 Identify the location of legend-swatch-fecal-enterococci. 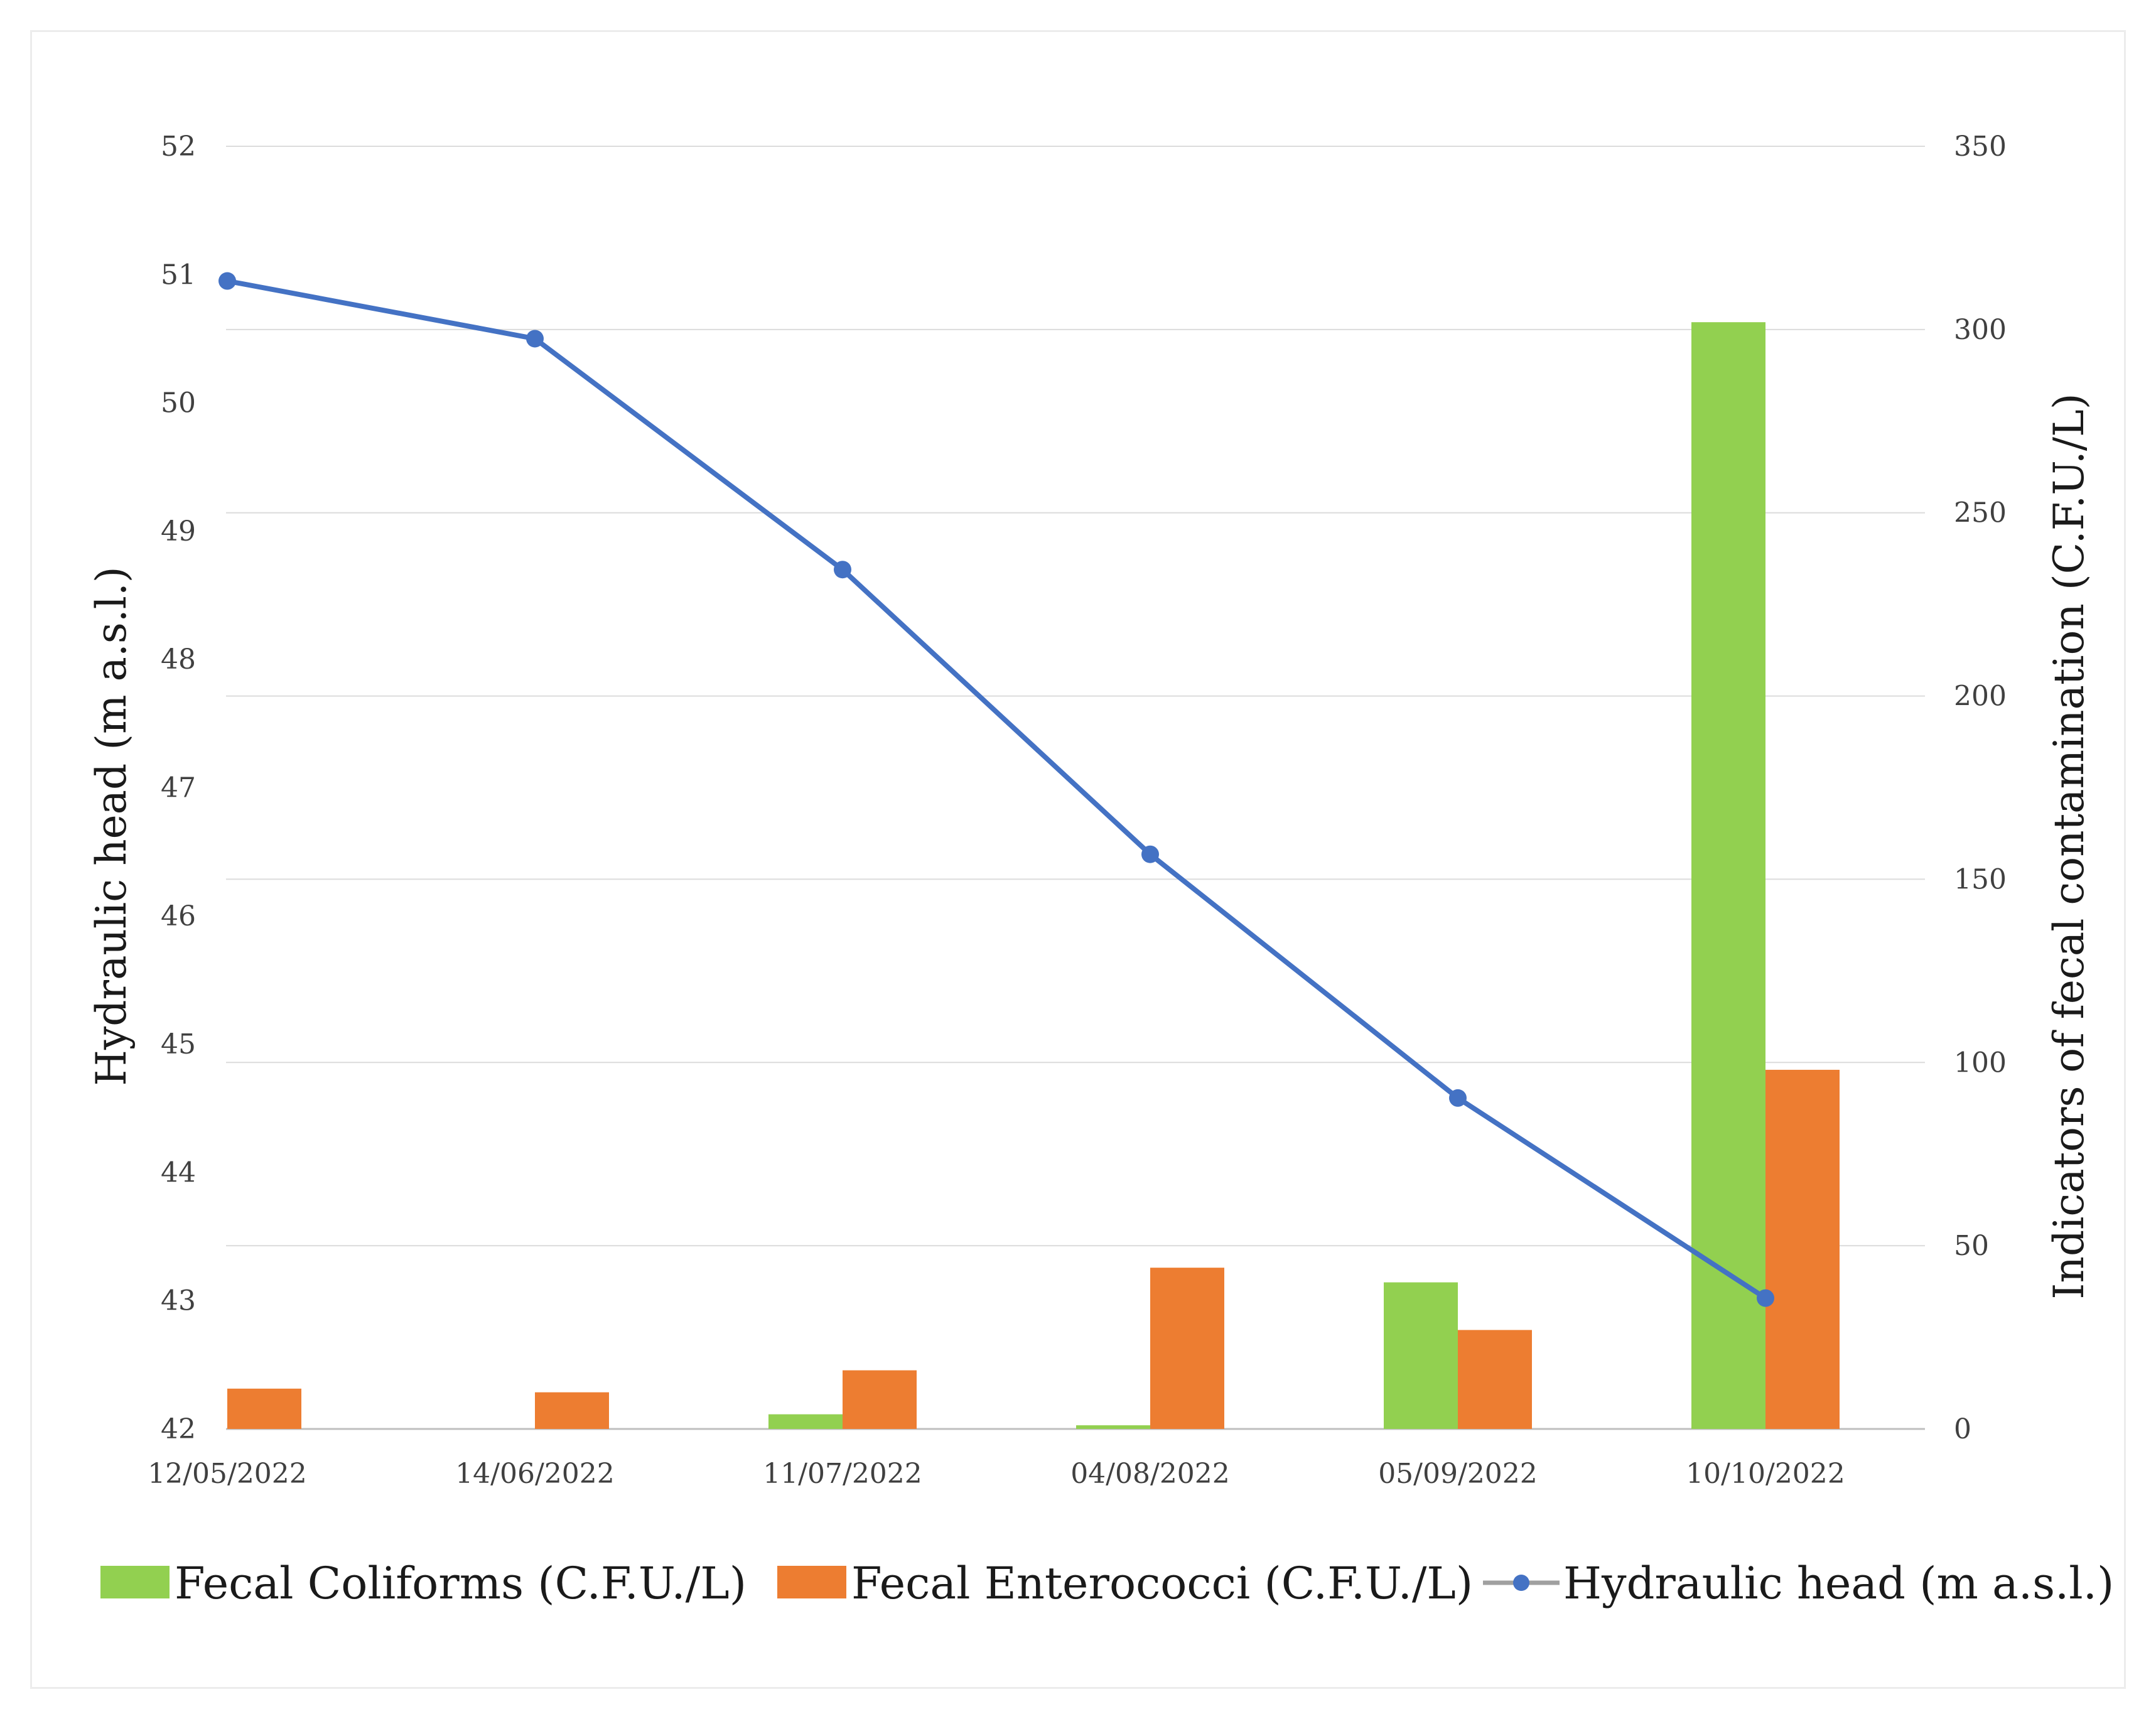
(812, 1582).